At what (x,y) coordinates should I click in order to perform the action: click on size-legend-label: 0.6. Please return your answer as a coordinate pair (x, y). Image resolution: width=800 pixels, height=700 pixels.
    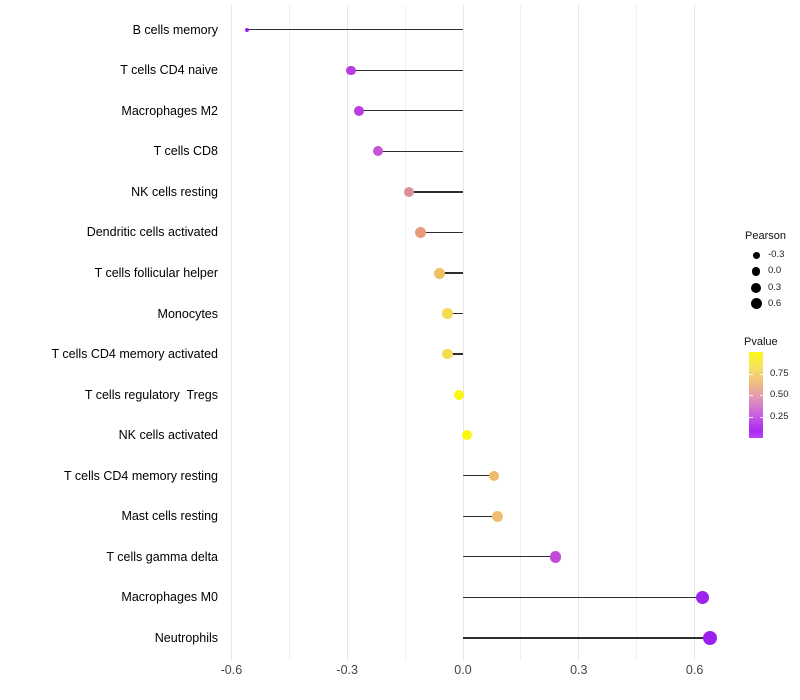
    Looking at the image, I should click on (775, 303).